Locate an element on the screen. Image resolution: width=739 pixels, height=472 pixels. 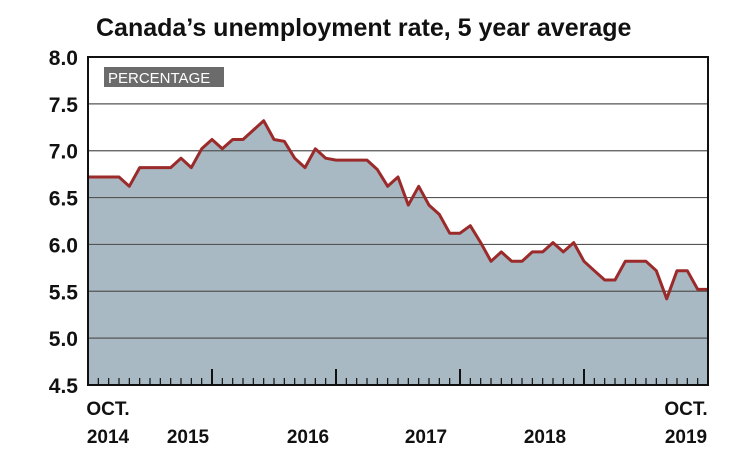
x-tick-label-year: 2016 is located at coordinates (308, 437).